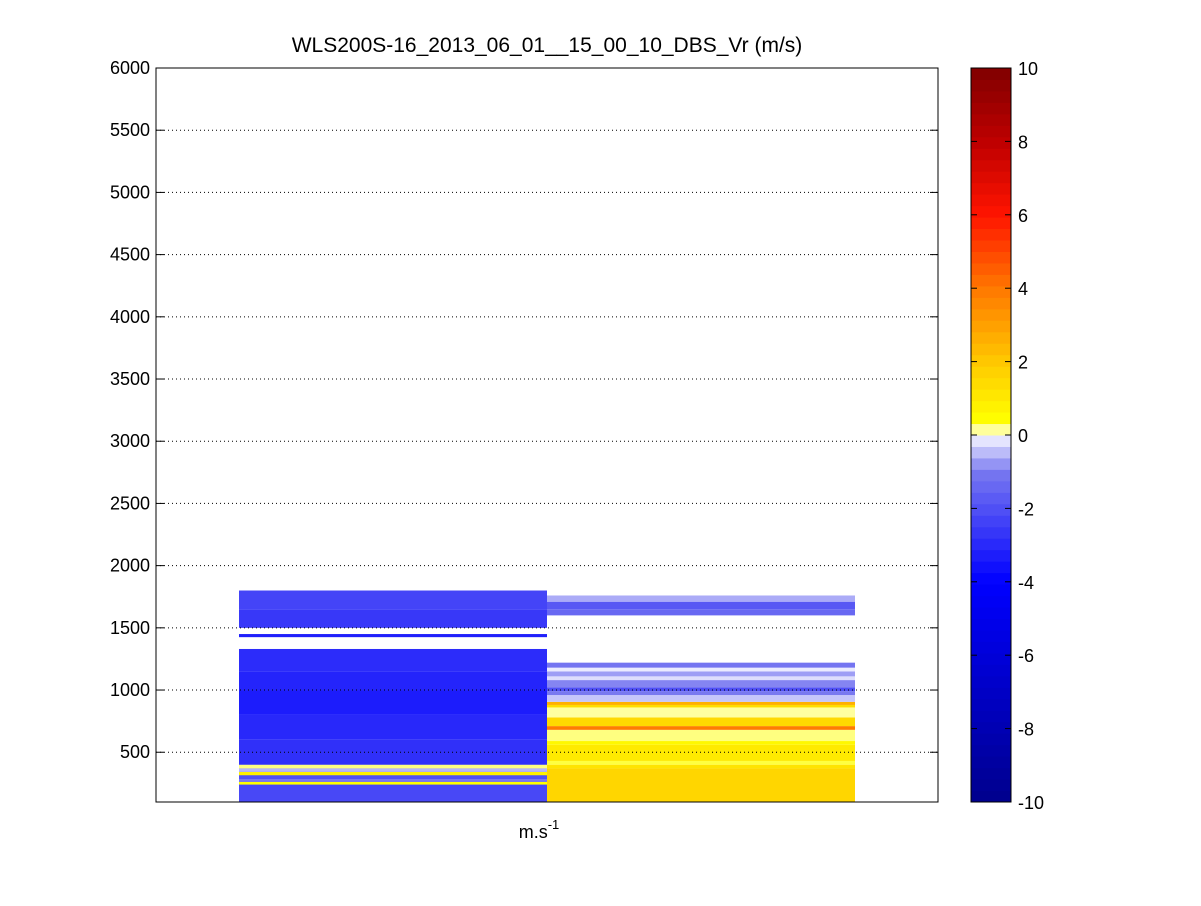 The image size is (1201, 906). What do you see at coordinates (135, 752) in the screenshot?
I see `y-tick-label: 500` at bounding box center [135, 752].